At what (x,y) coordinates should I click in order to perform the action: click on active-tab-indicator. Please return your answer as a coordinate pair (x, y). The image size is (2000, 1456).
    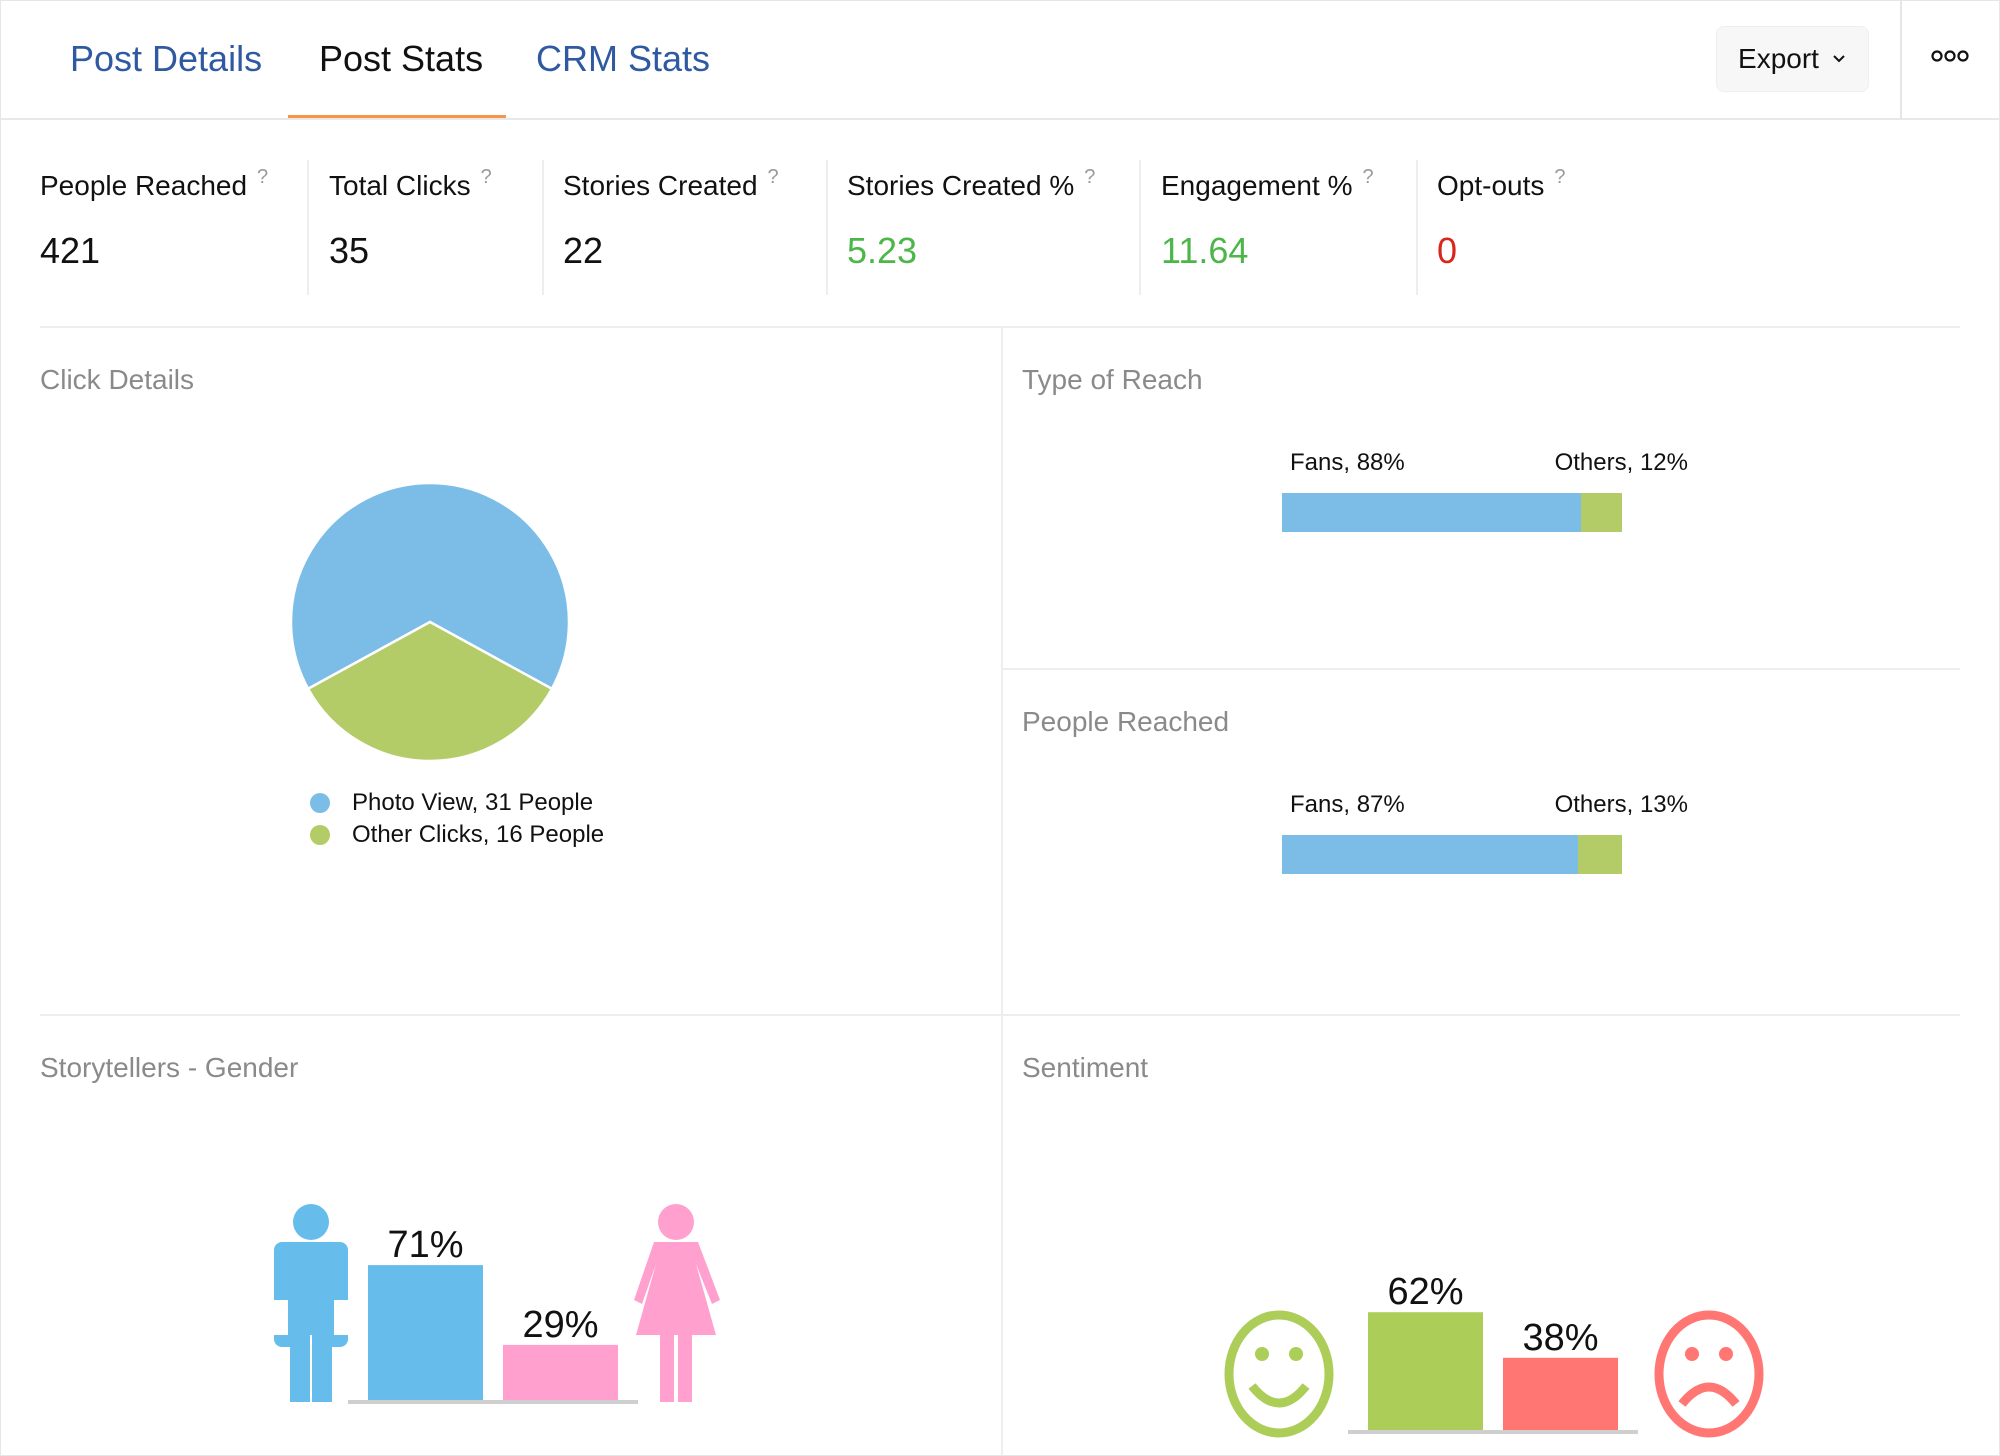
    Looking at the image, I should click on (397, 117).